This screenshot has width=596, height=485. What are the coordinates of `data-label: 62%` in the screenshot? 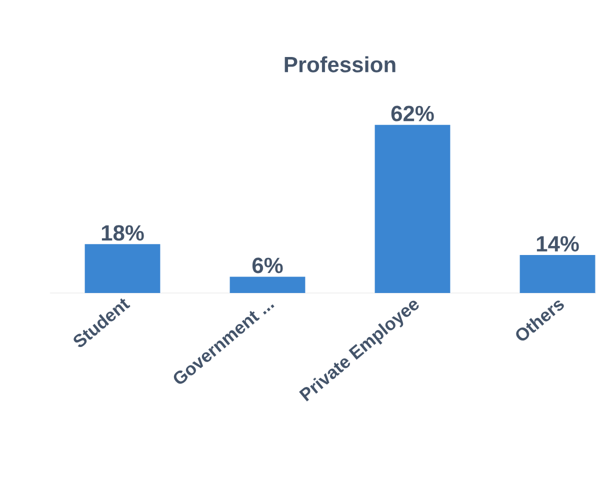 It's located at (412, 114).